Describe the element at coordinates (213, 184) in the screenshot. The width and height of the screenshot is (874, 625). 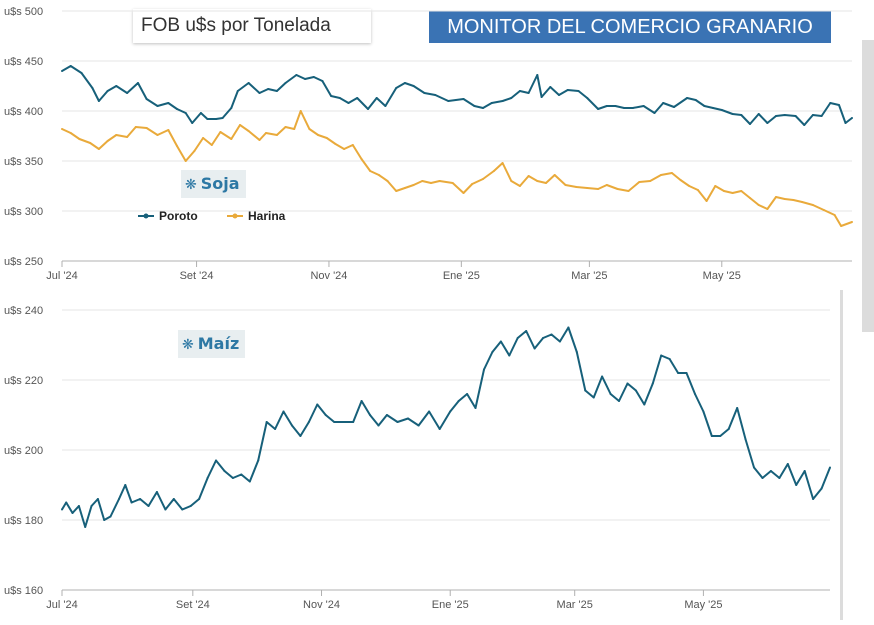
I see `soja-badge: ❋ Soja` at that location.